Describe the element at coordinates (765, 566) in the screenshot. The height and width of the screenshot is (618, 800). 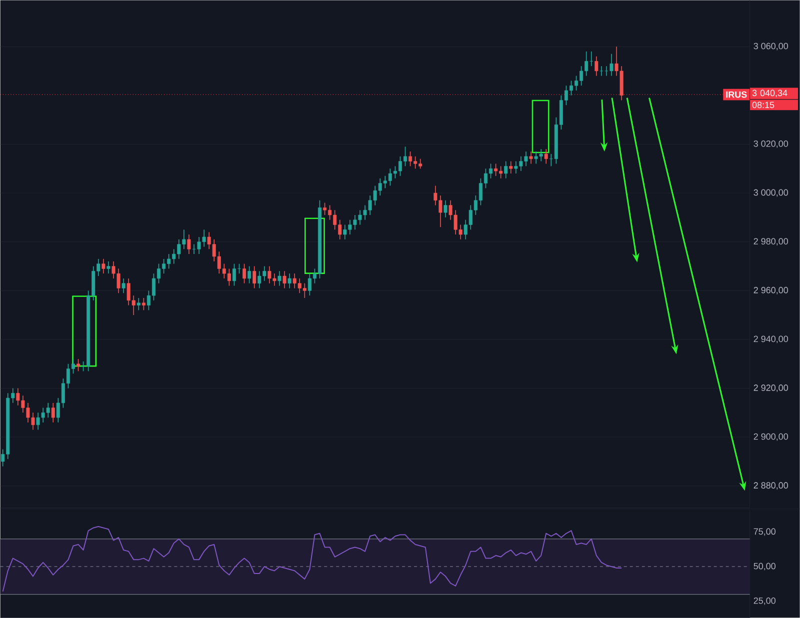
I see `y-tick-label: 50,00` at that location.